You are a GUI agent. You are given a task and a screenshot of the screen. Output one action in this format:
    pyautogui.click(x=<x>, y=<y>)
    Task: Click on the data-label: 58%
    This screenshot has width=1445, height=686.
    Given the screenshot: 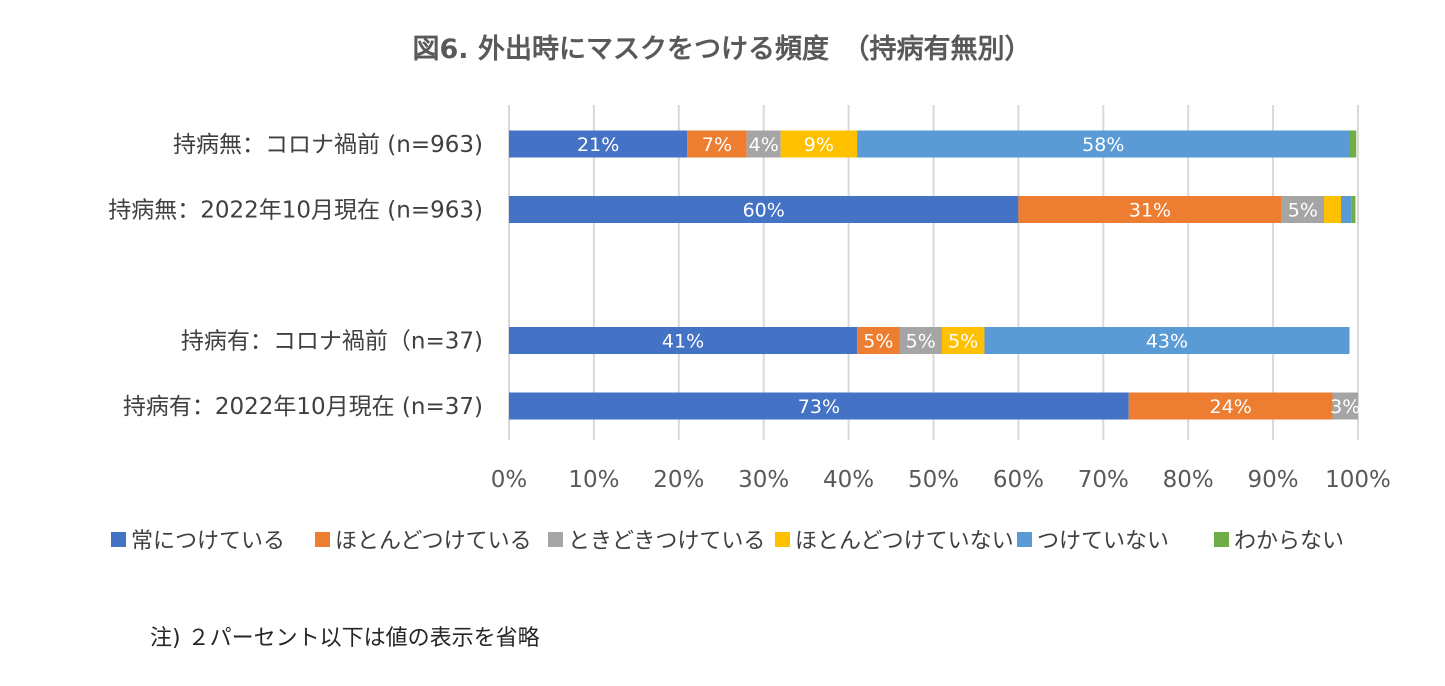 What is the action you would take?
    pyautogui.click(x=1103, y=145)
    